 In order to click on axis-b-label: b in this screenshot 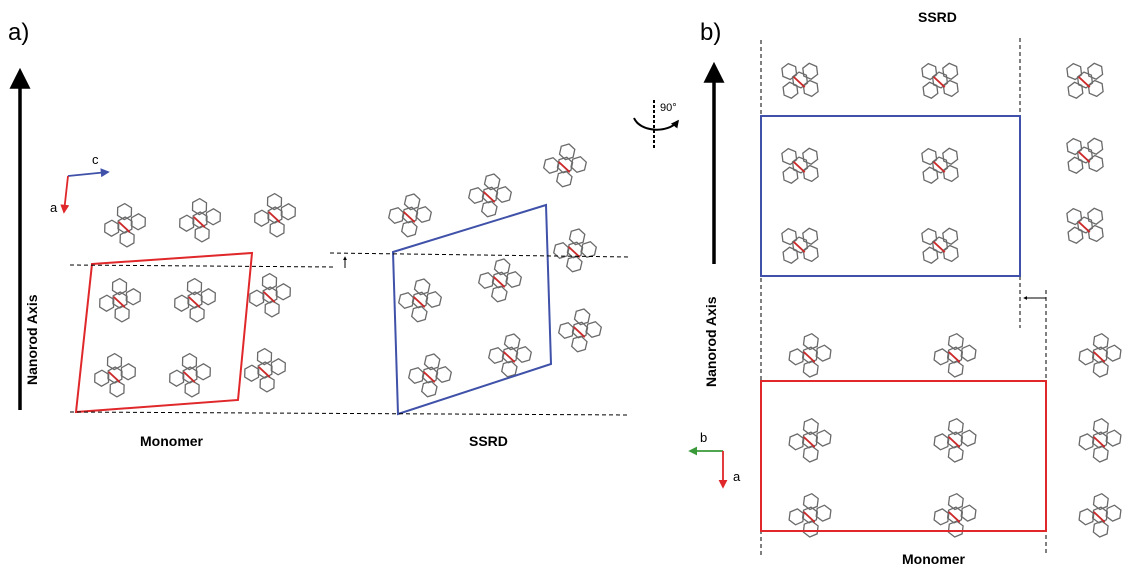, I will do `click(703, 437)`.